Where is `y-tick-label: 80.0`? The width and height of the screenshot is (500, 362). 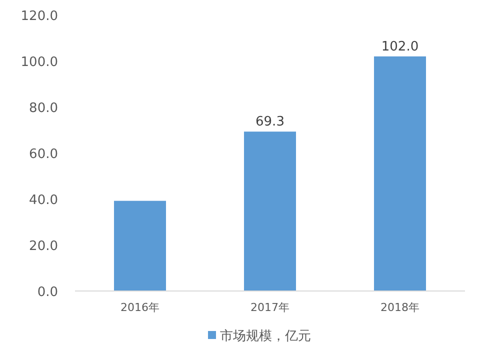 y-tick-label: 80.0 is located at coordinates (43, 108).